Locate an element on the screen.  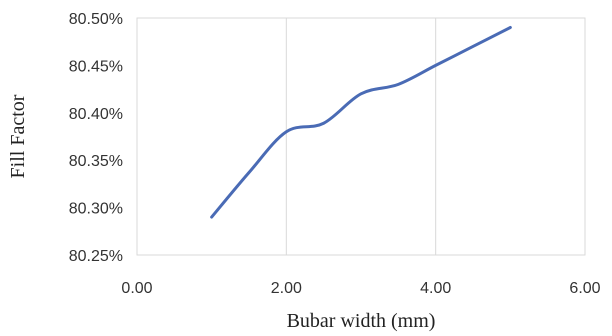
y-tick-label-2: 80.35% is located at coordinates (96, 161).